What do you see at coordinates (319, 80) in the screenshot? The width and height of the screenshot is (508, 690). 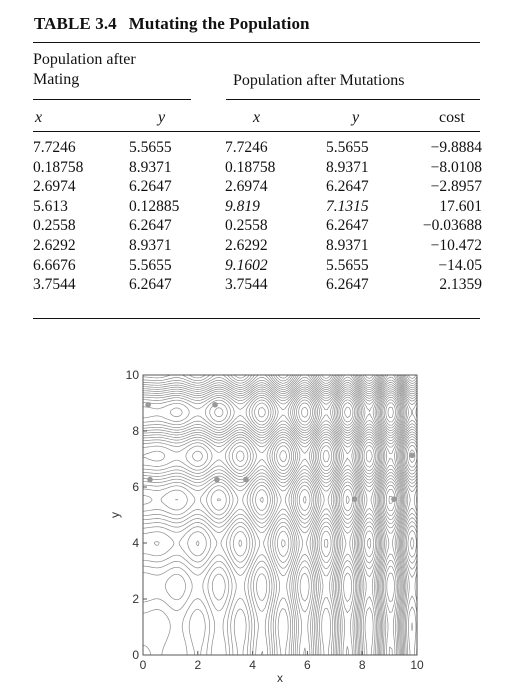 I see `group-header-mutations: Population after Mutations` at bounding box center [319, 80].